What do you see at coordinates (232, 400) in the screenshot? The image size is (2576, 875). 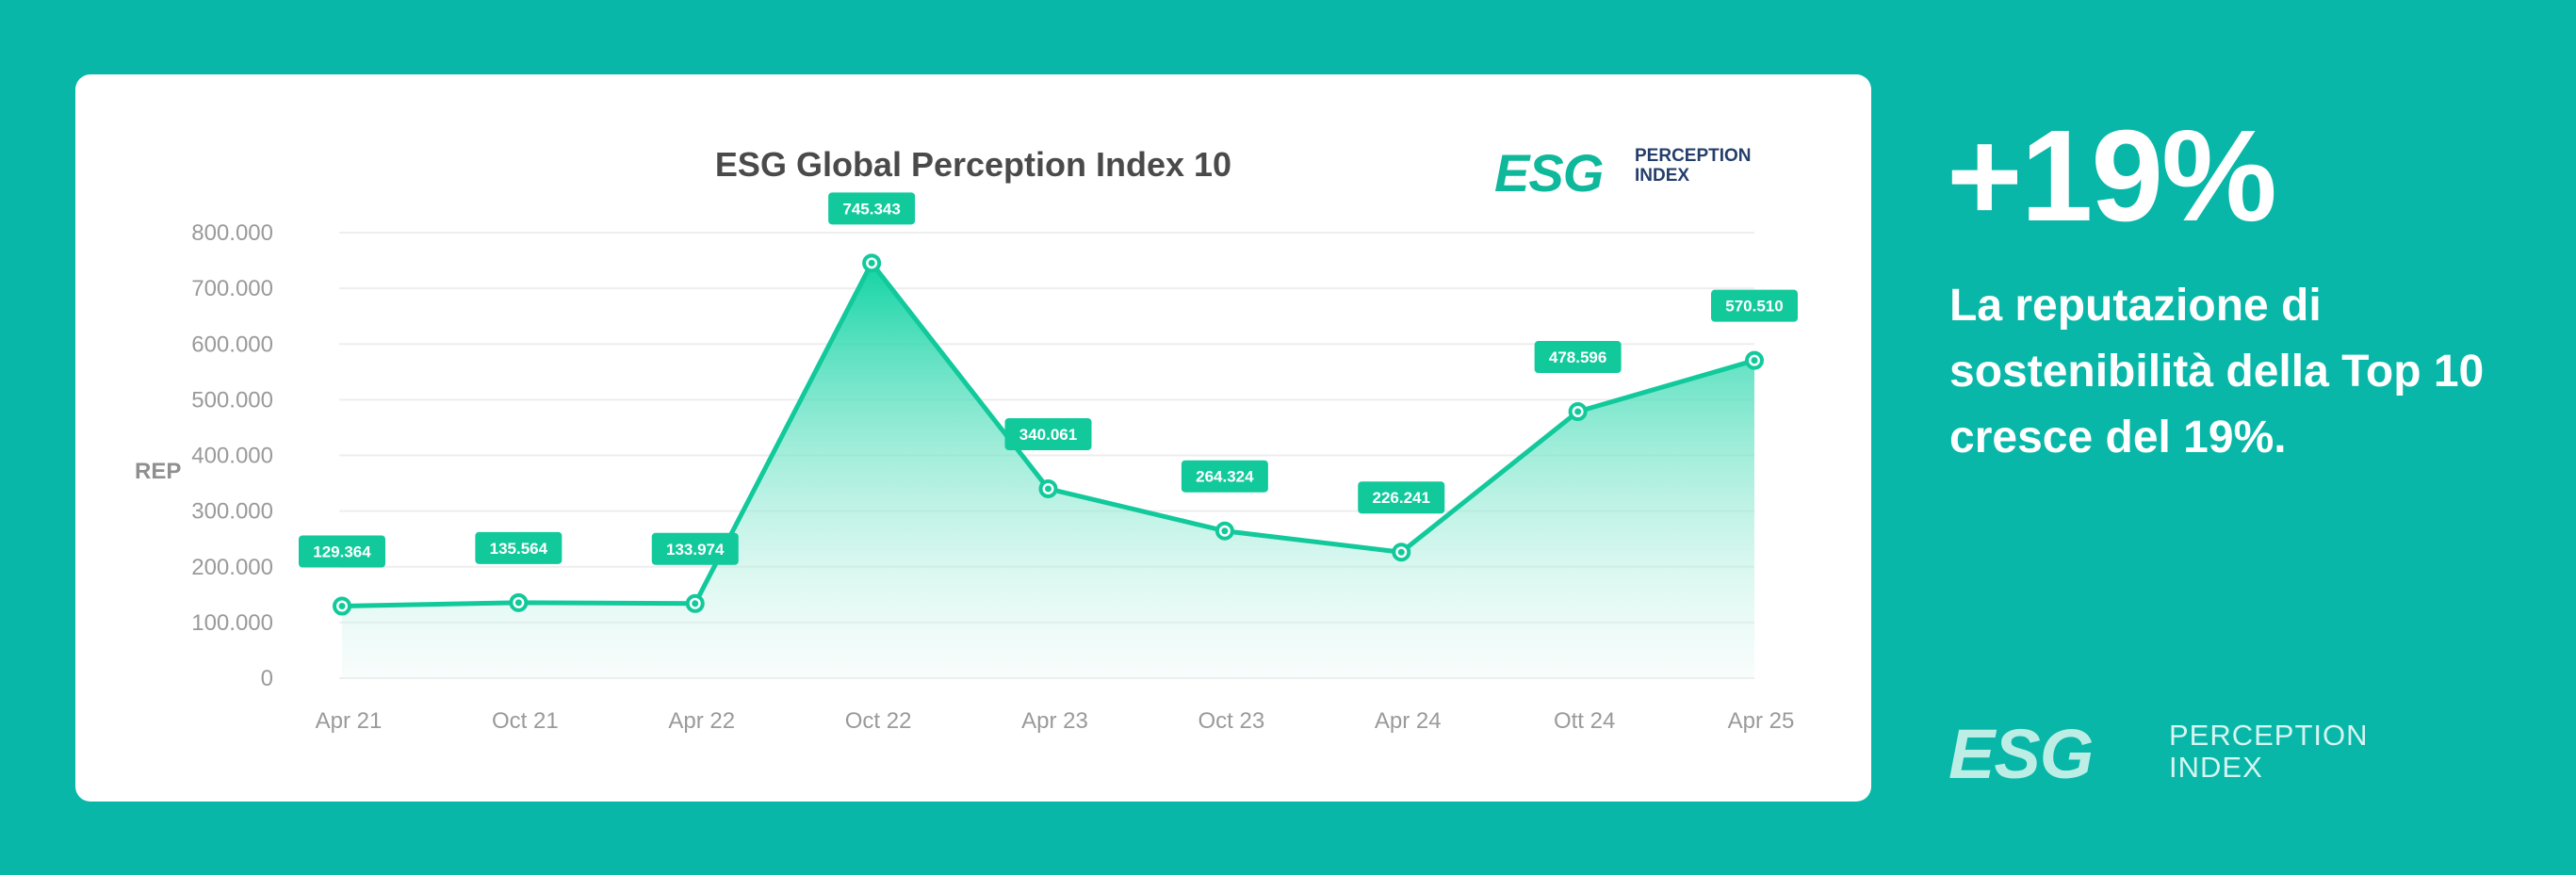 I see `y-tick-label: 500.000` at bounding box center [232, 400].